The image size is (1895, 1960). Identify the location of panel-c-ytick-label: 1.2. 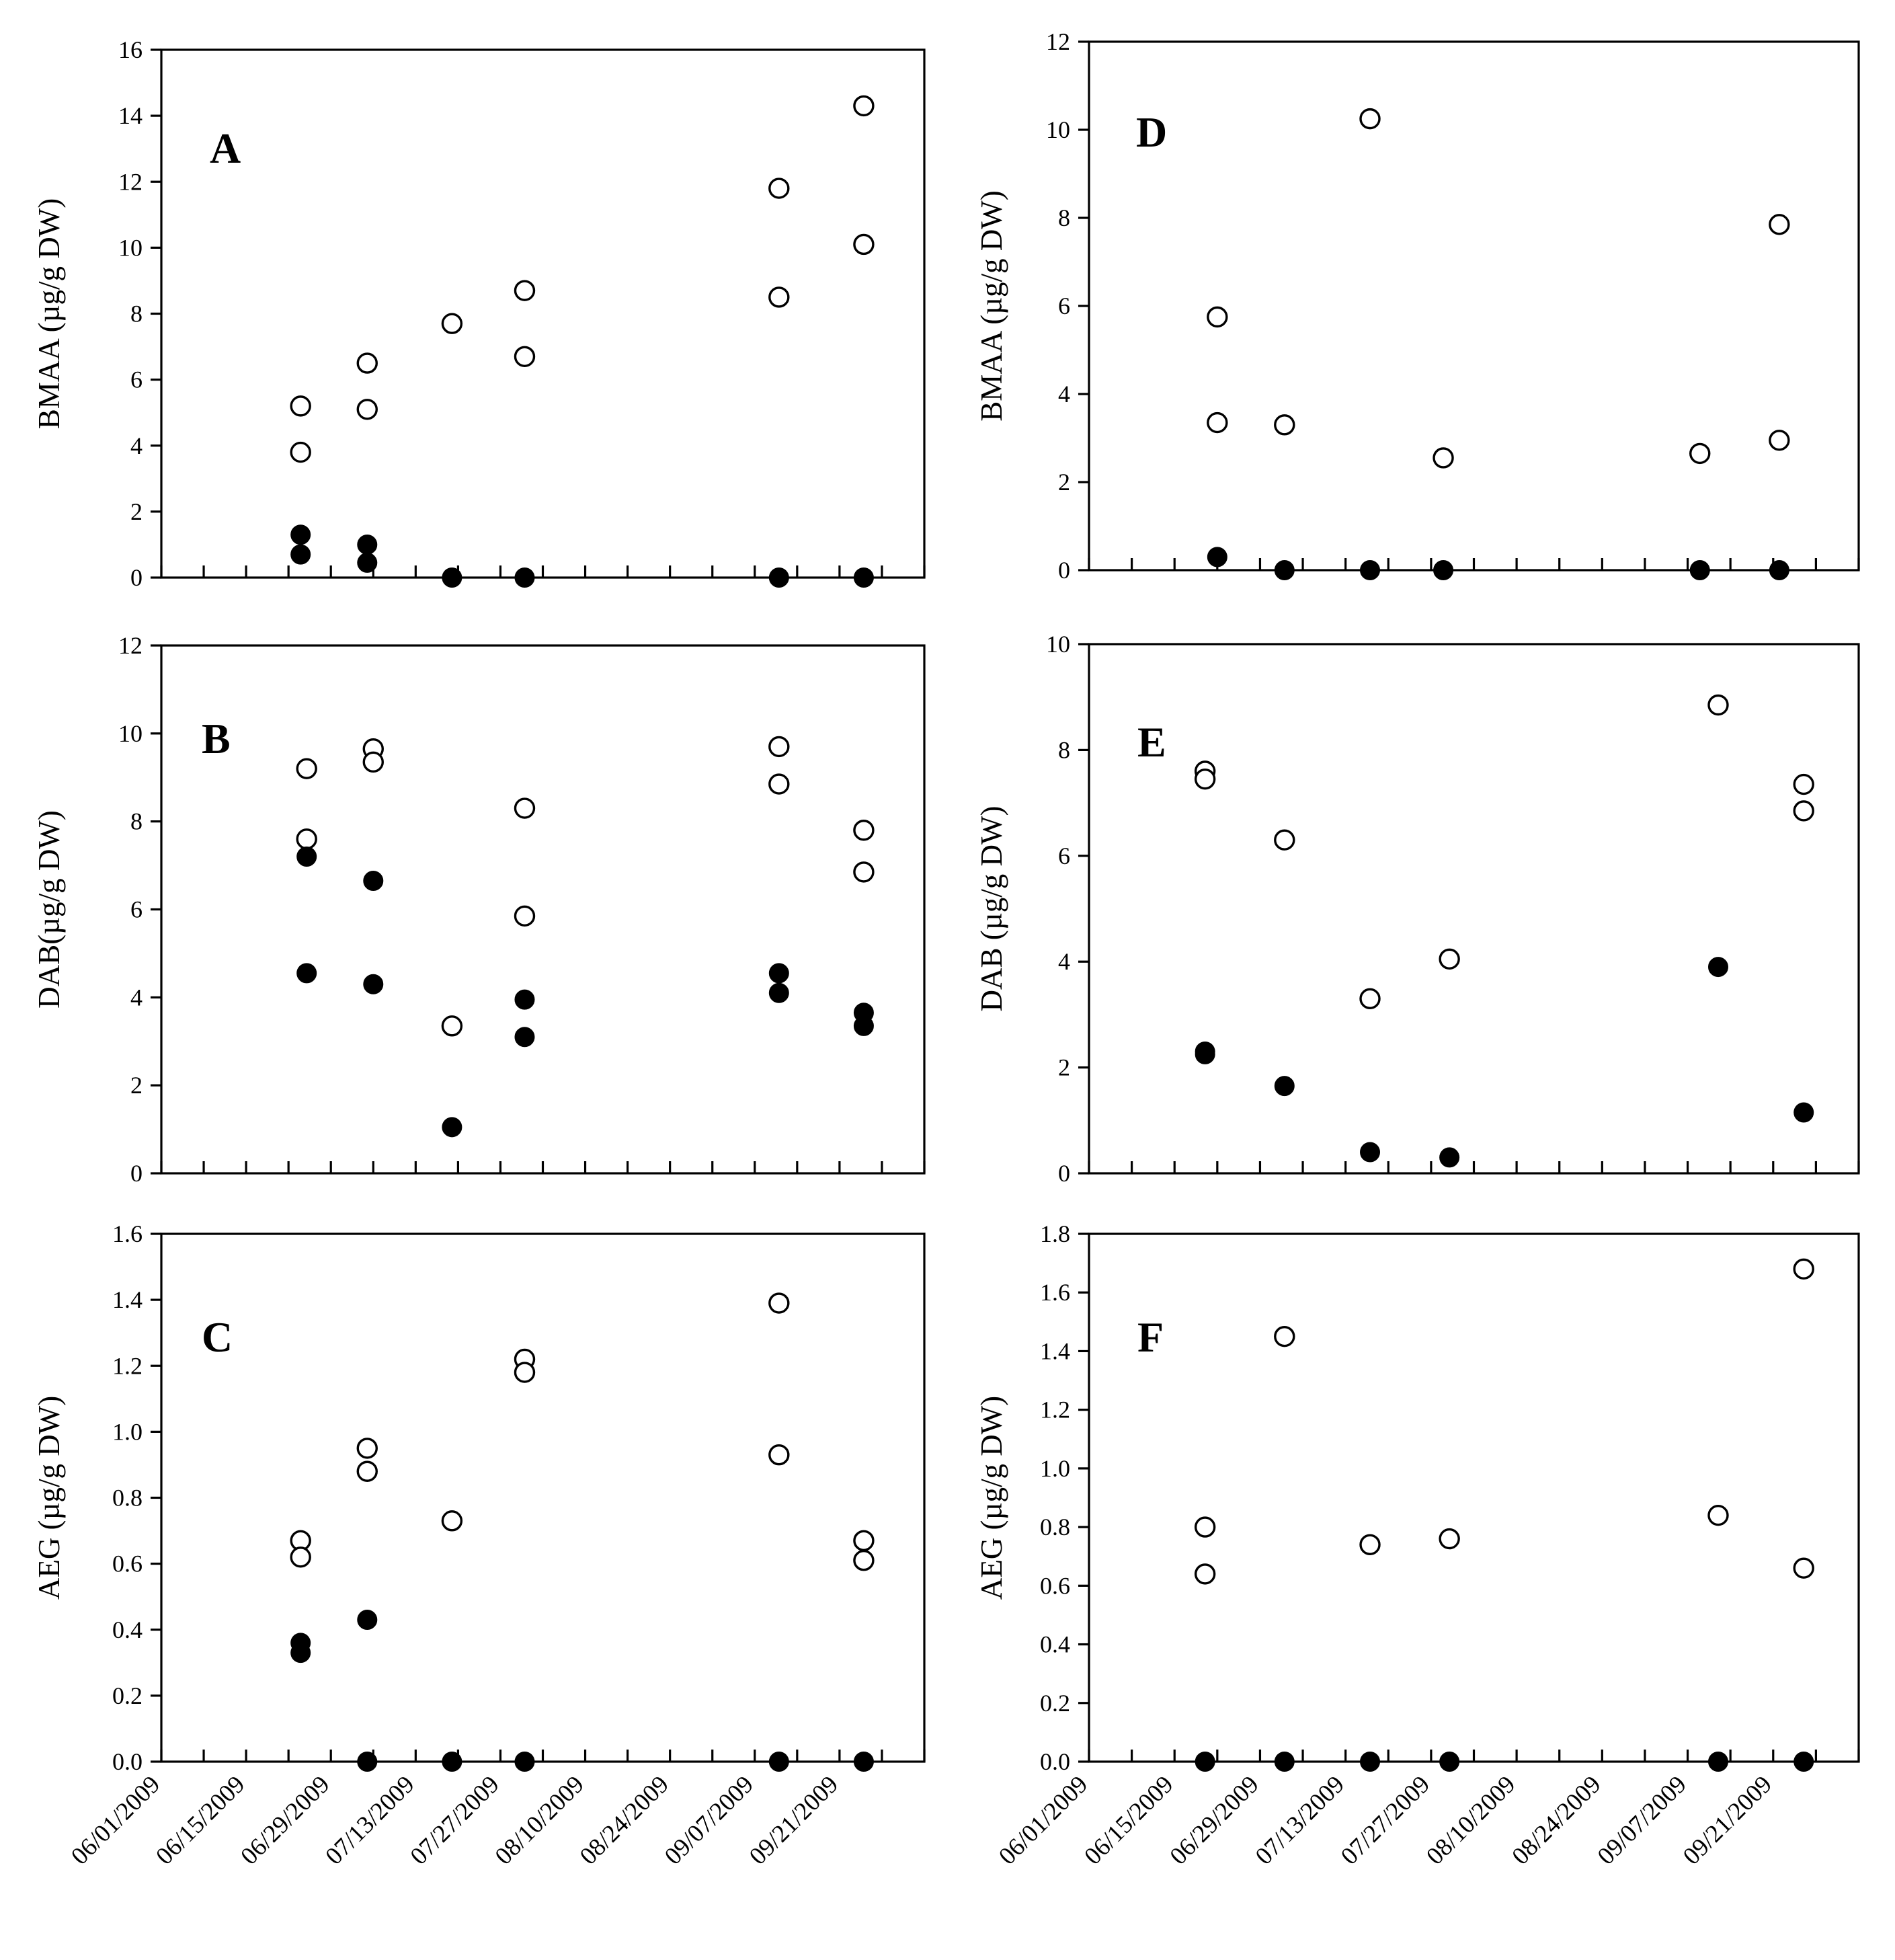
(127, 1365).